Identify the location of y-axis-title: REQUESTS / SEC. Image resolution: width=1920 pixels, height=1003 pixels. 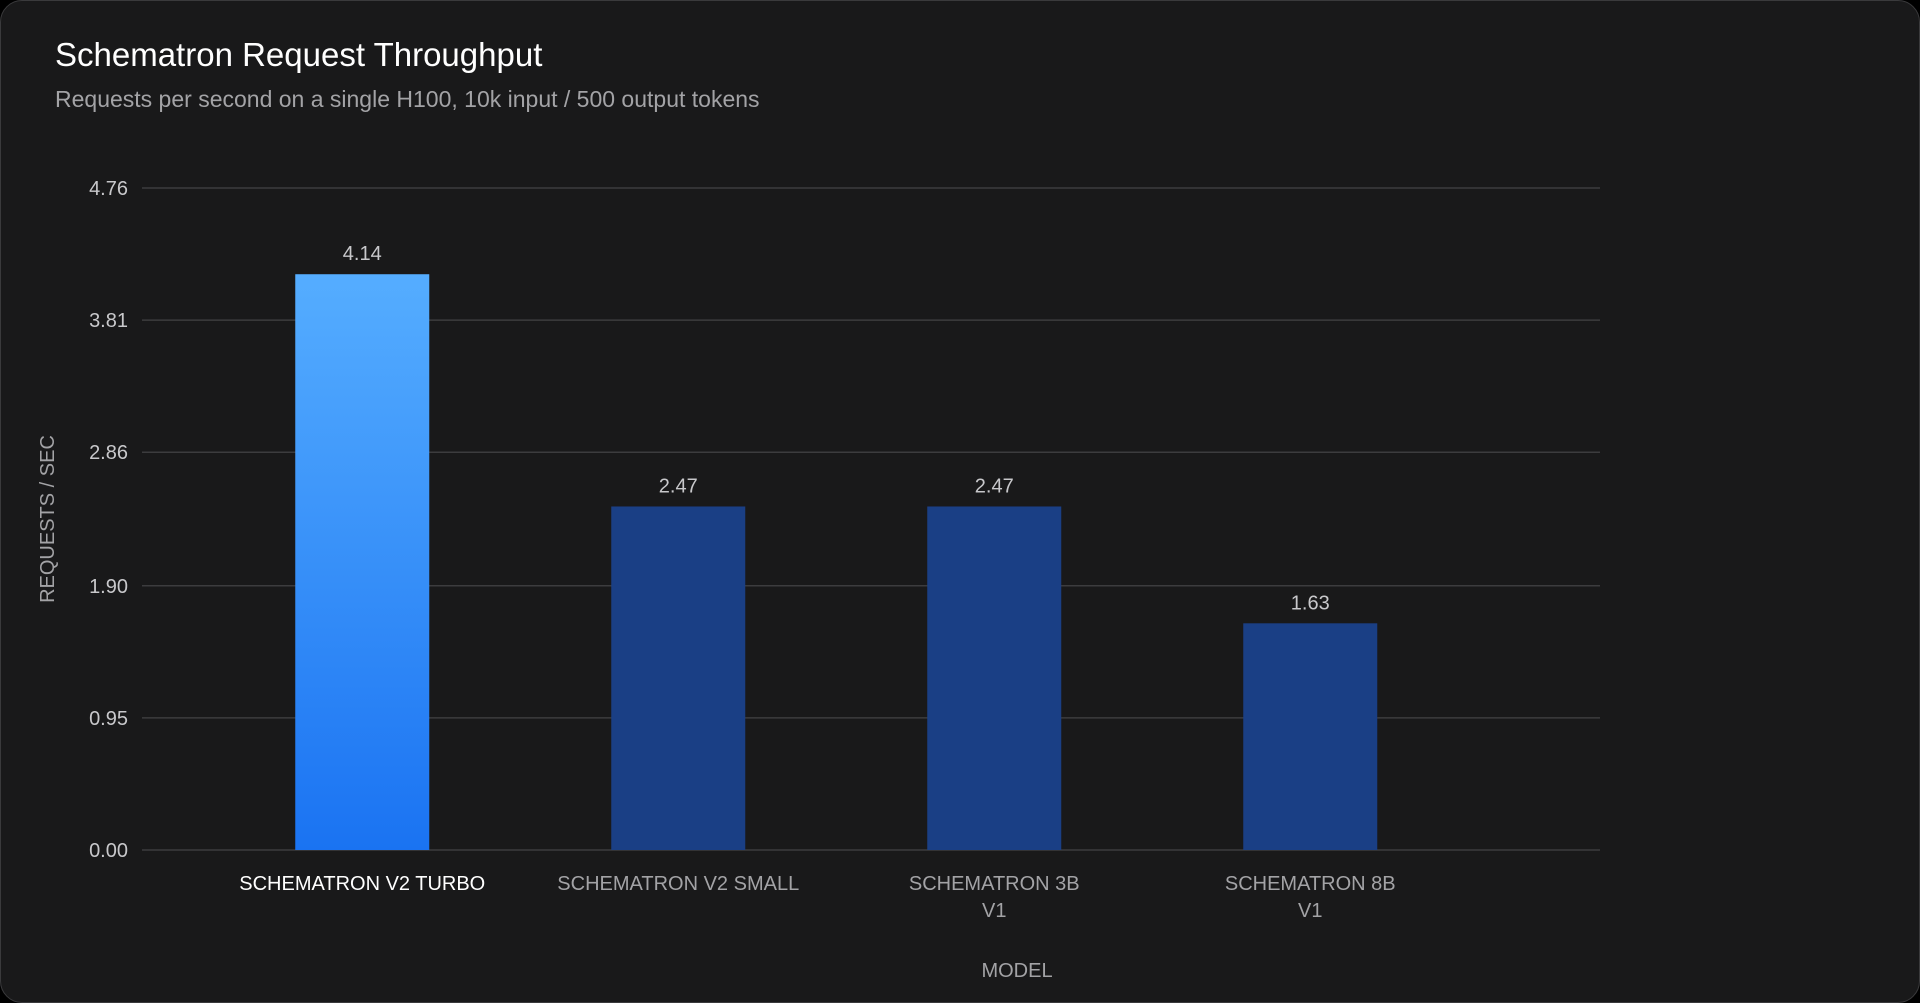
(48, 519).